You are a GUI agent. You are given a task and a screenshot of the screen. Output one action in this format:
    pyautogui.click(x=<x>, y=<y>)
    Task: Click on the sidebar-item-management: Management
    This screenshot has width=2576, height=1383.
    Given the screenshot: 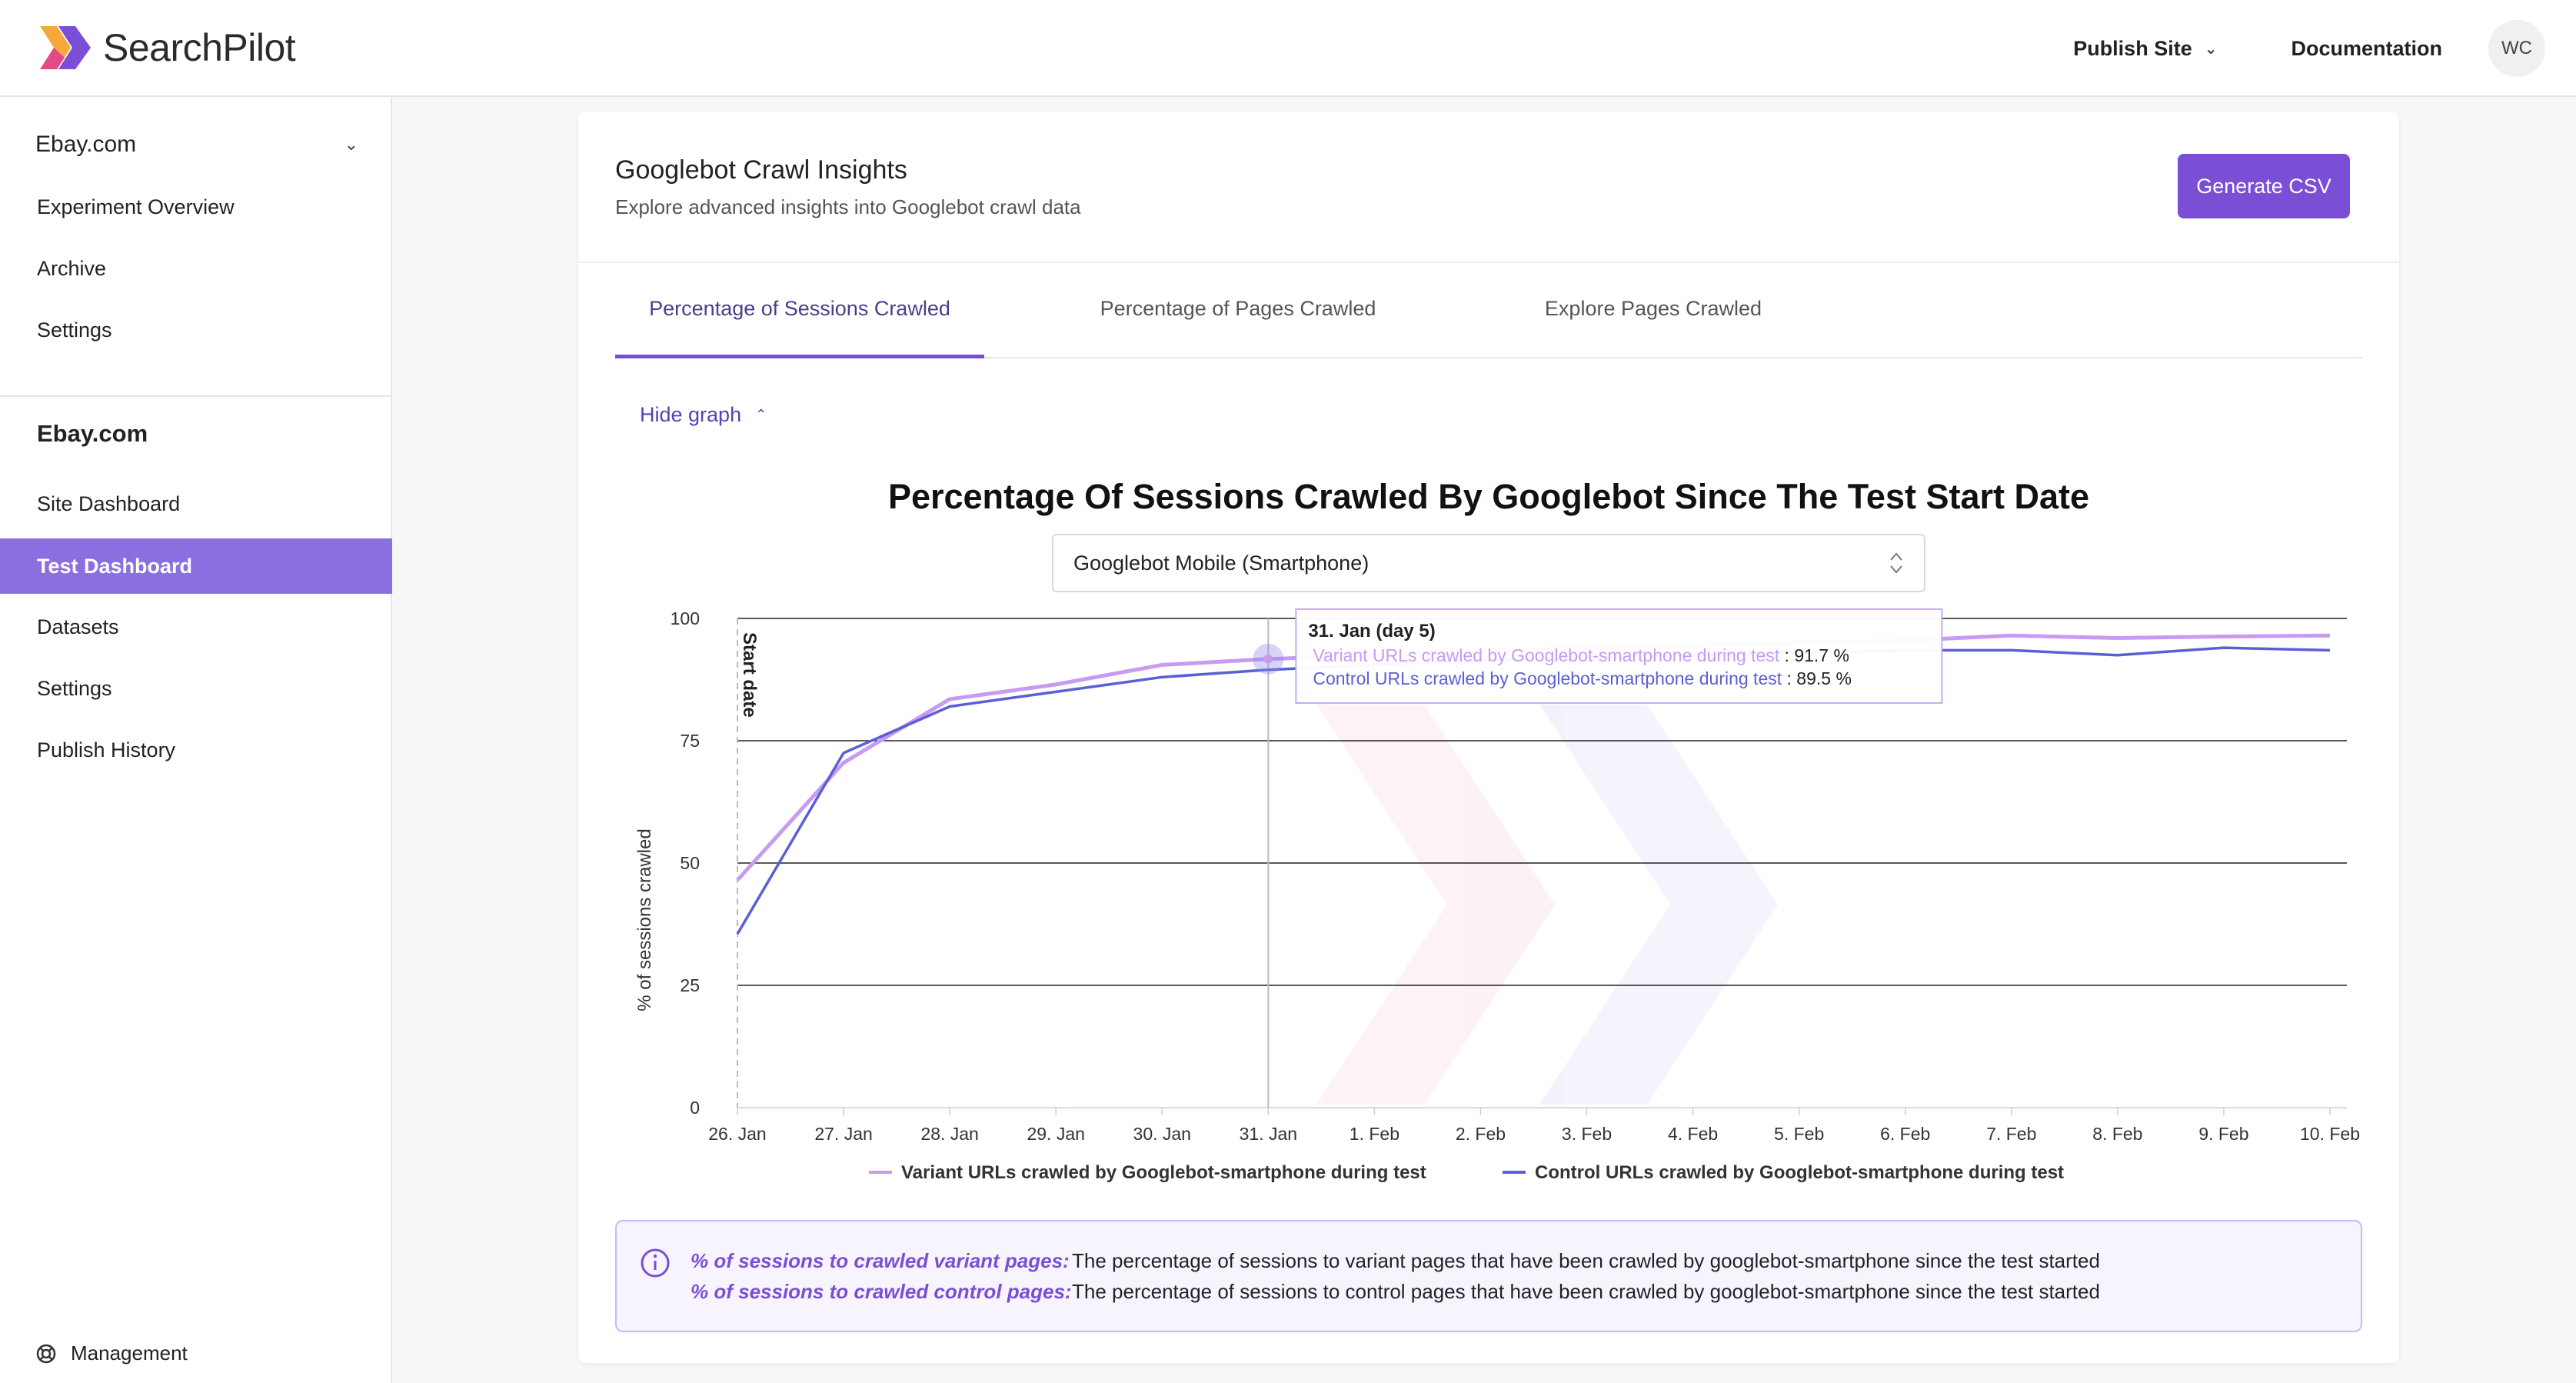 What is the action you would take?
    pyautogui.click(x=111, y=1353)
    